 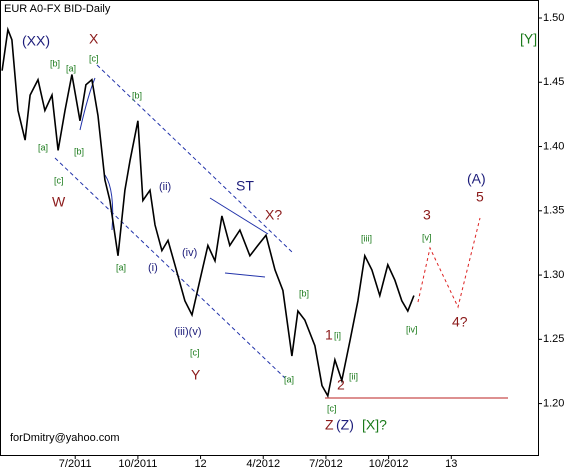 What do you see at coordinates (389, 463) in the screenshot?
I see `x-tick-label: 10/2012` at bounding box center [389, 463].